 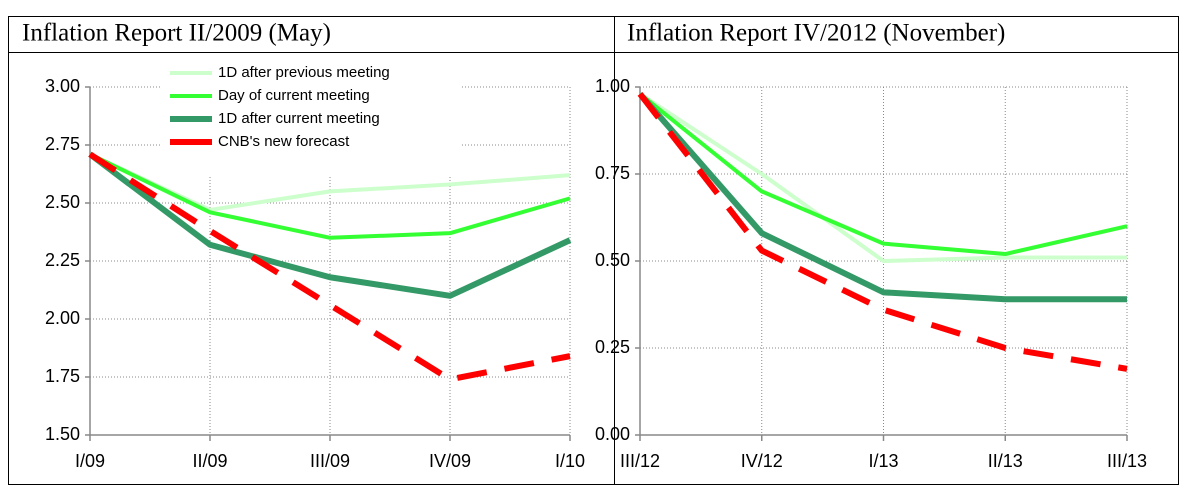 What do you see at coordinates (450, 461) in the screenshot?
I see `x-tick-label: IV/09` at bounding box center [450, 461].